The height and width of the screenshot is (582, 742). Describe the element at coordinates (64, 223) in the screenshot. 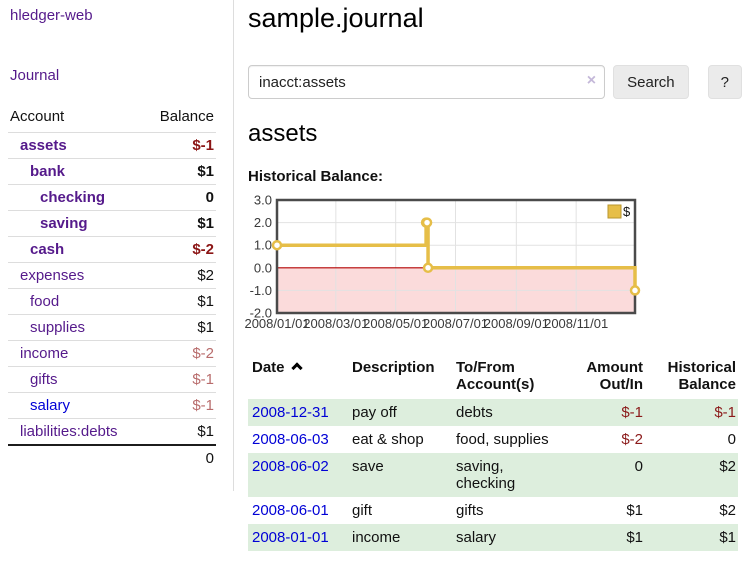

I see `account-link-saving: saving` at that location.